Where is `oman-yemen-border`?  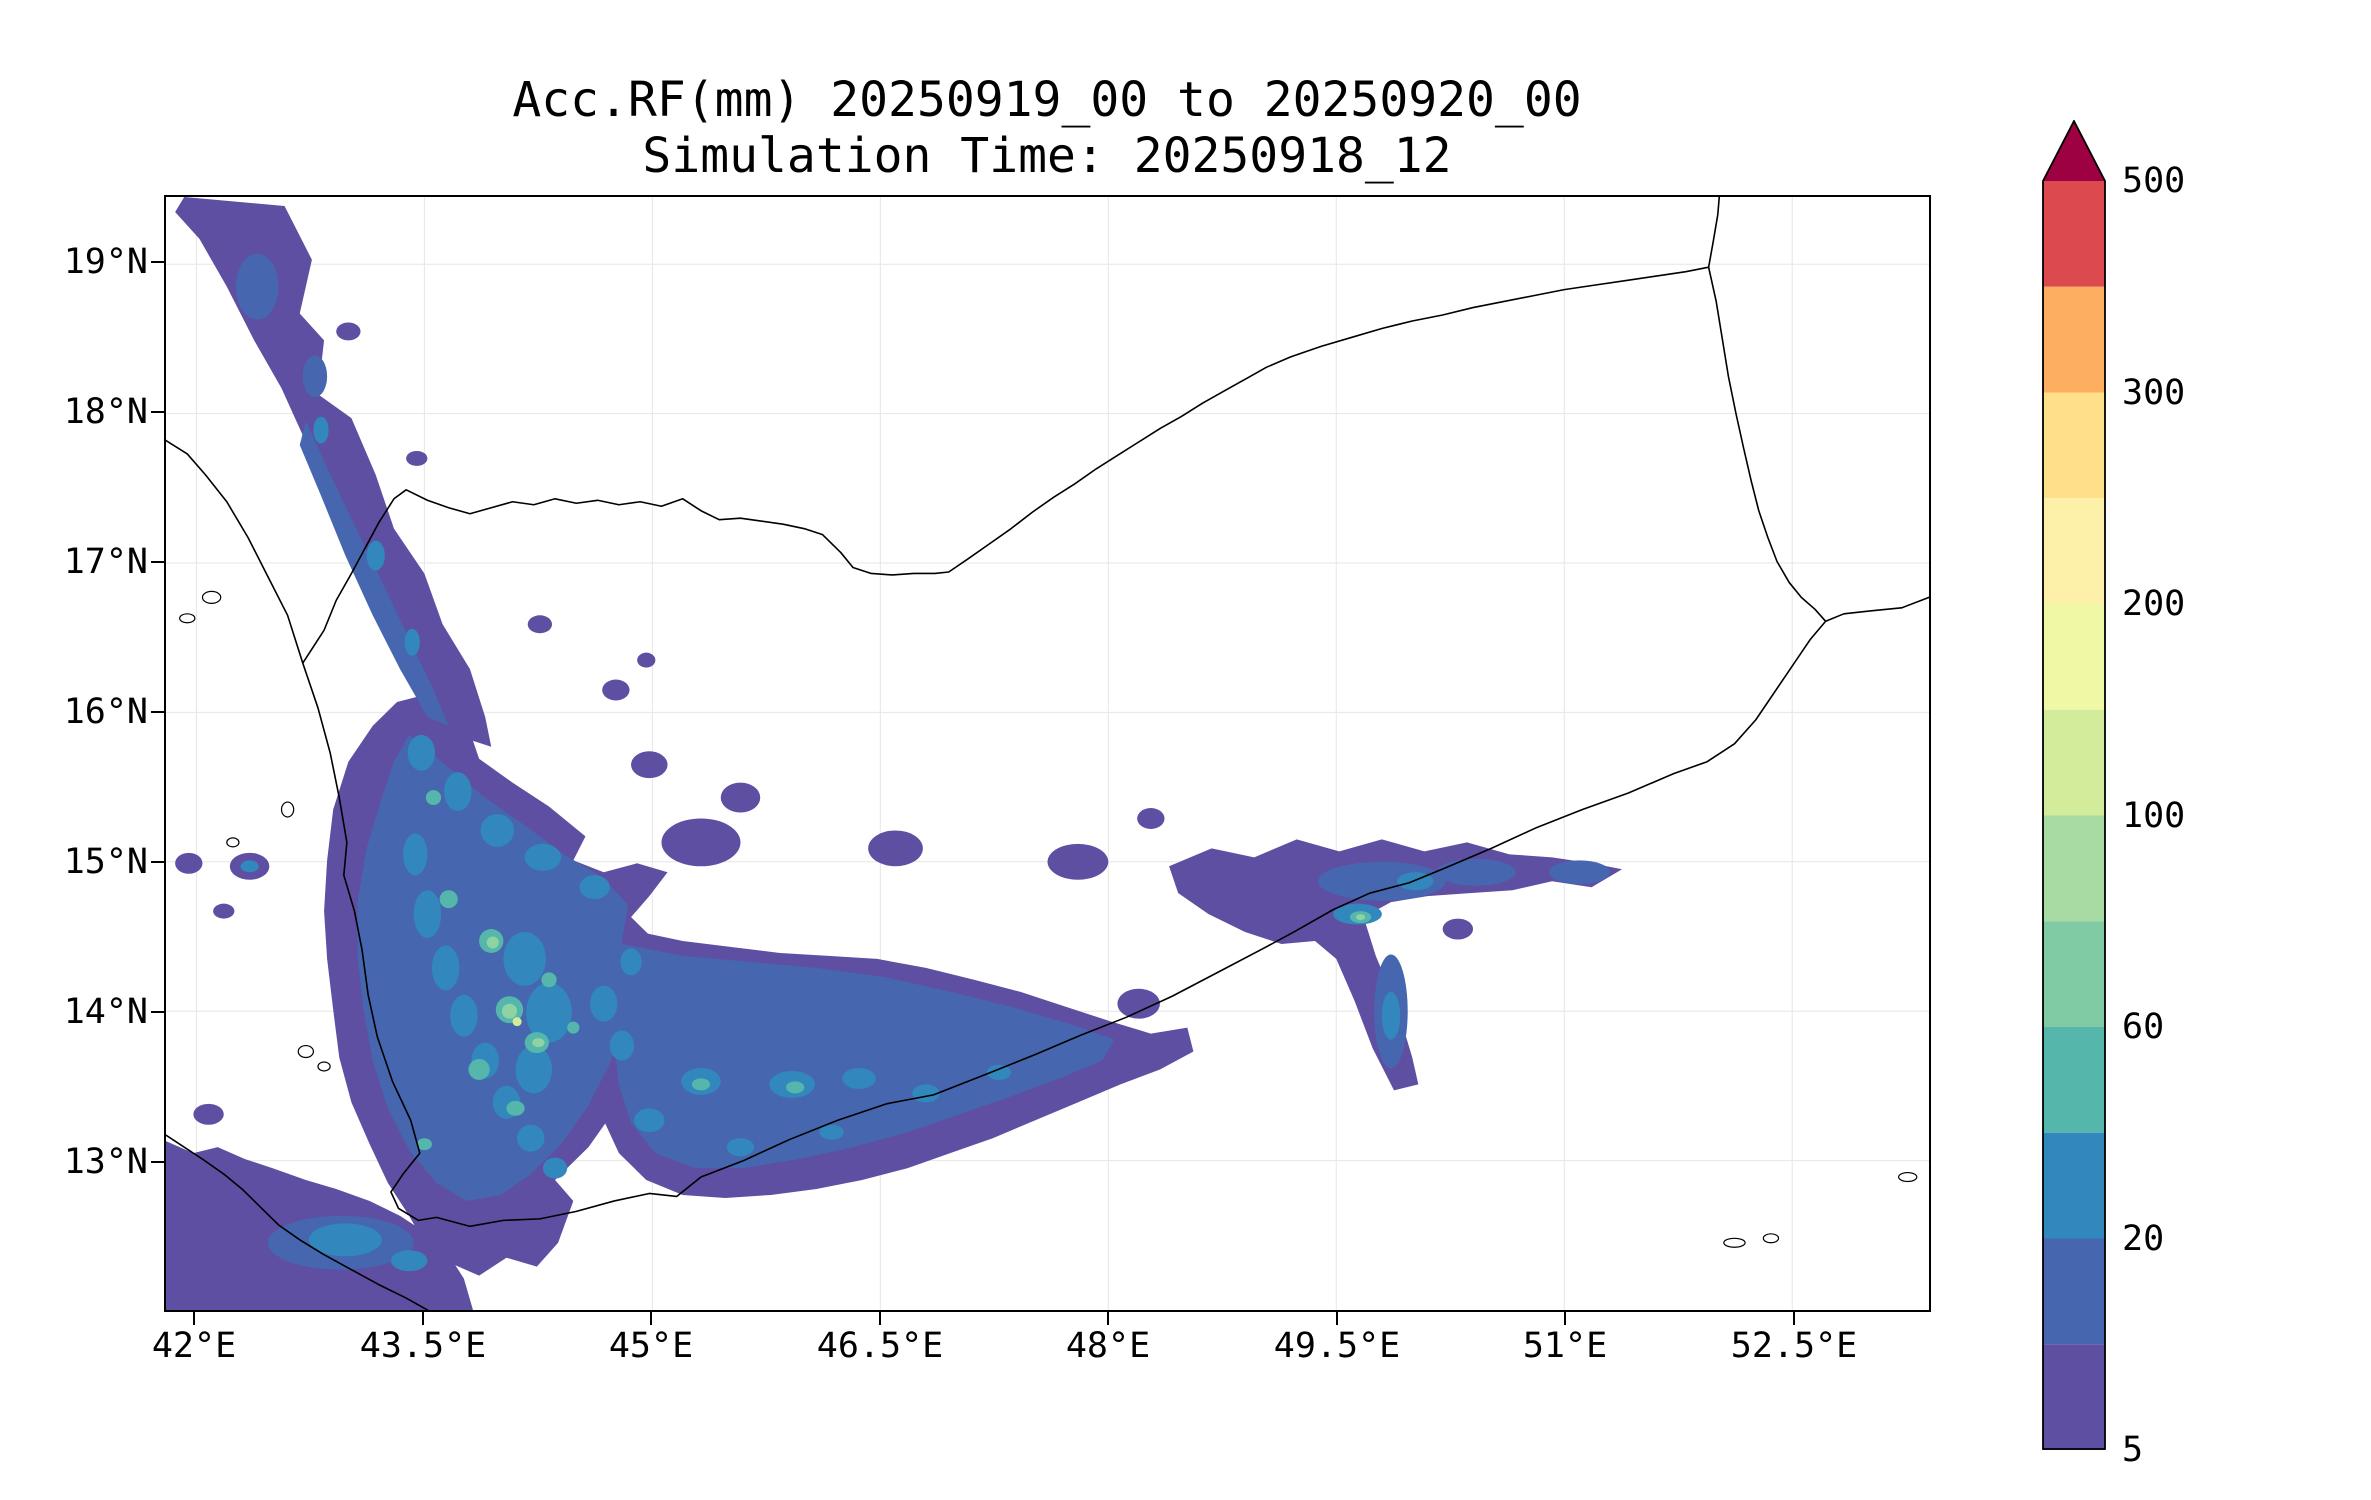 oman-yemen-border is located at coordinates (1767, 444).